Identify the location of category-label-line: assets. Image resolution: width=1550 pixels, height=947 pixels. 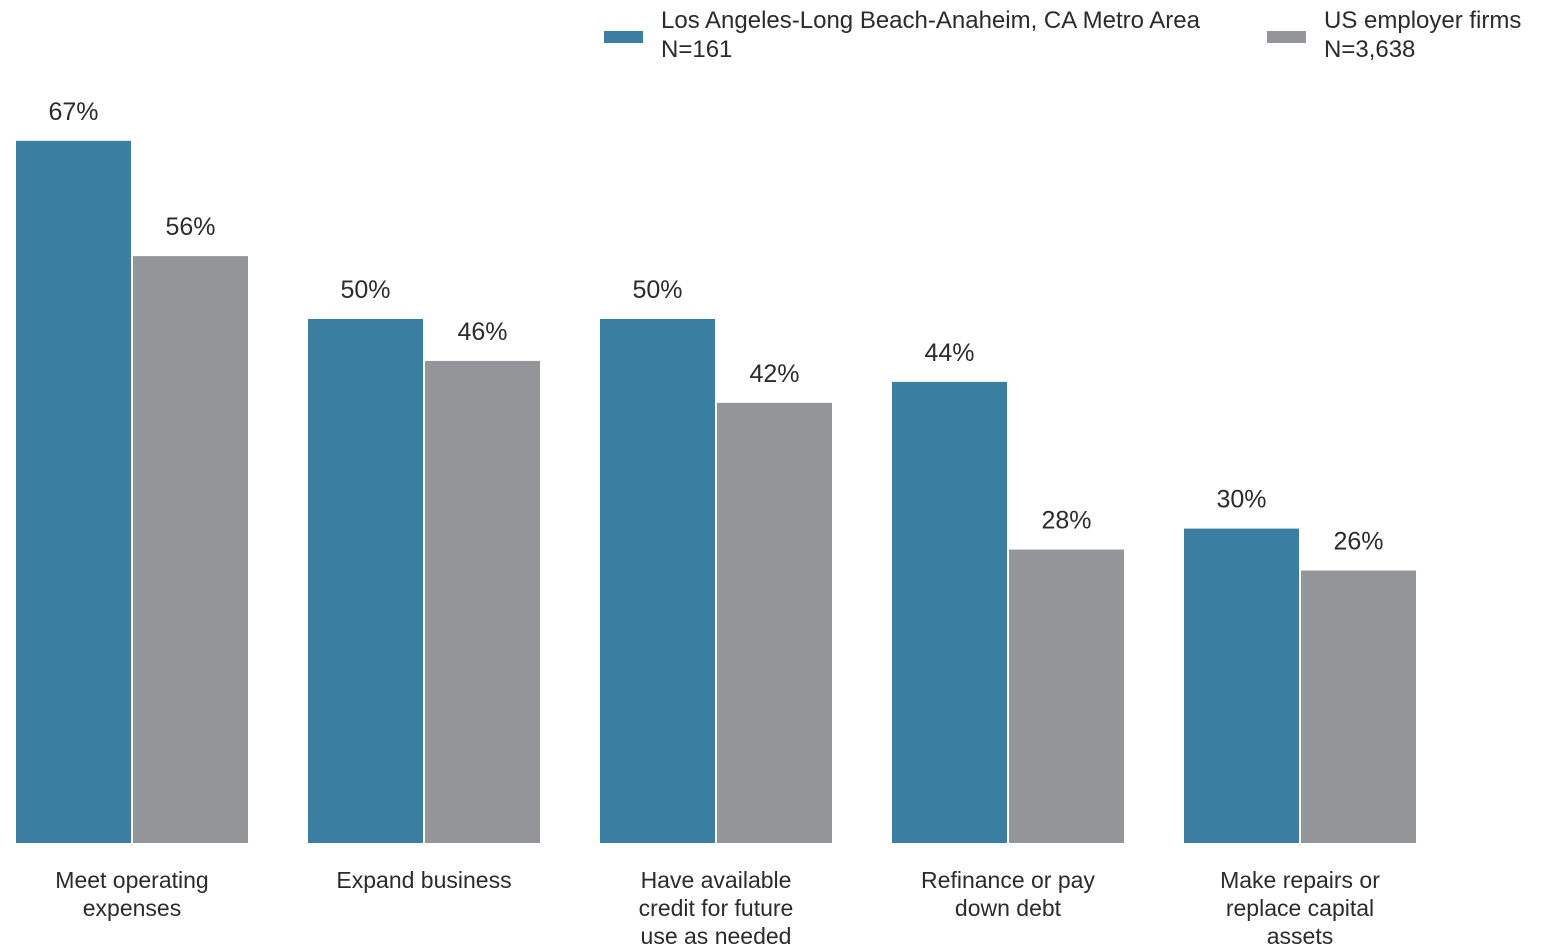
(1300, 935).